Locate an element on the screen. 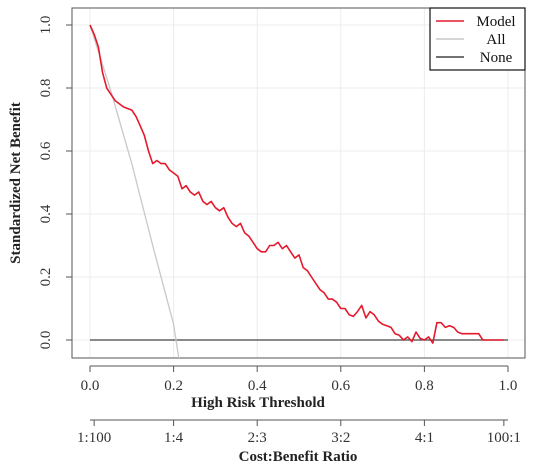 The image size is (536, 466). x-tick-label-5: 1.0 is located at coordinates (508, 386).